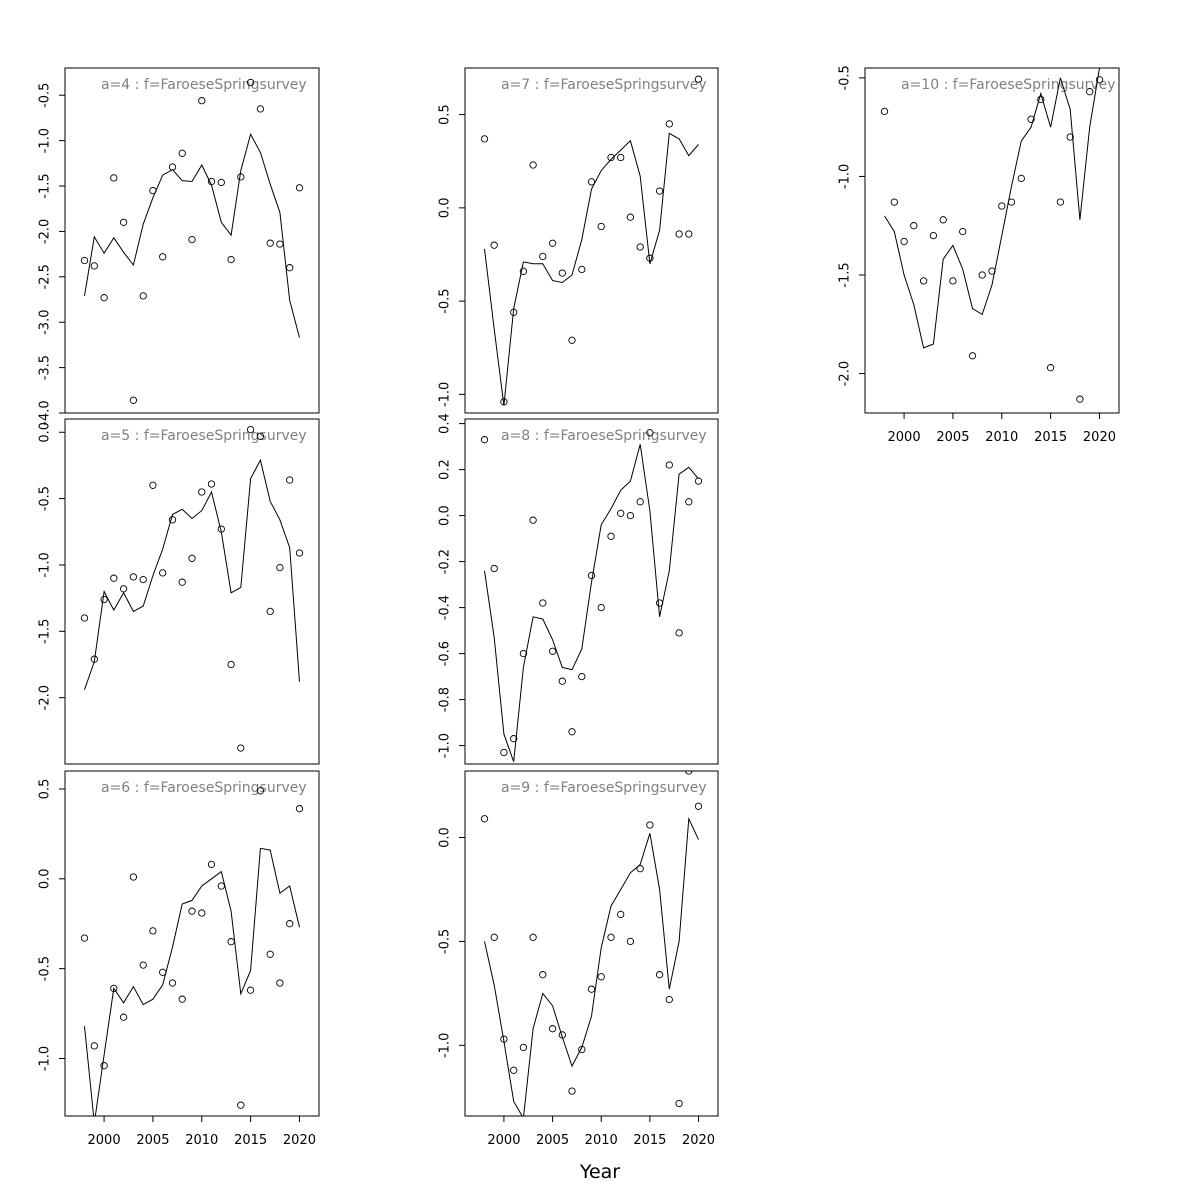  I want to click on x-tick-label: 2020, so click(698, 1140).